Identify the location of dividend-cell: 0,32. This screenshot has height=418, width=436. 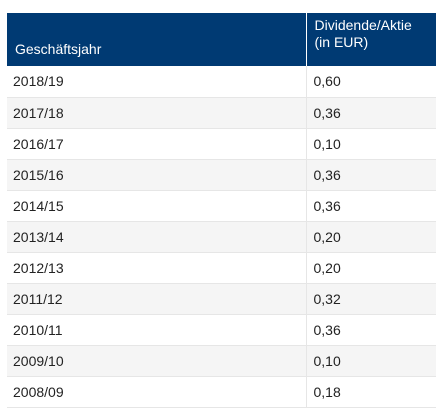
(370, 299).